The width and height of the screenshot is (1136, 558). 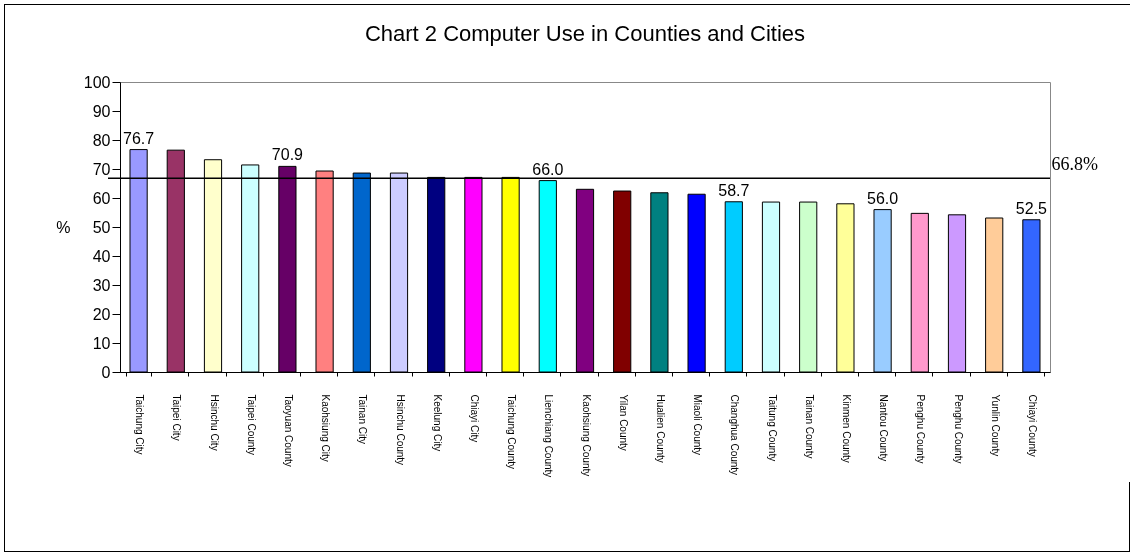 I want to click on x-tick-label: Changhua County, so click(x=735, y=435).